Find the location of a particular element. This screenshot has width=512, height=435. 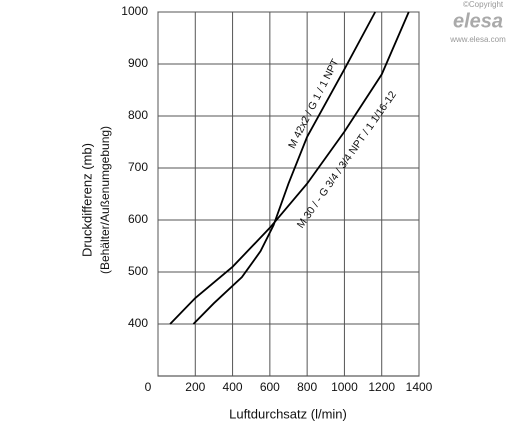

x-tick-label: 600 is located at coordinates (270, 387).